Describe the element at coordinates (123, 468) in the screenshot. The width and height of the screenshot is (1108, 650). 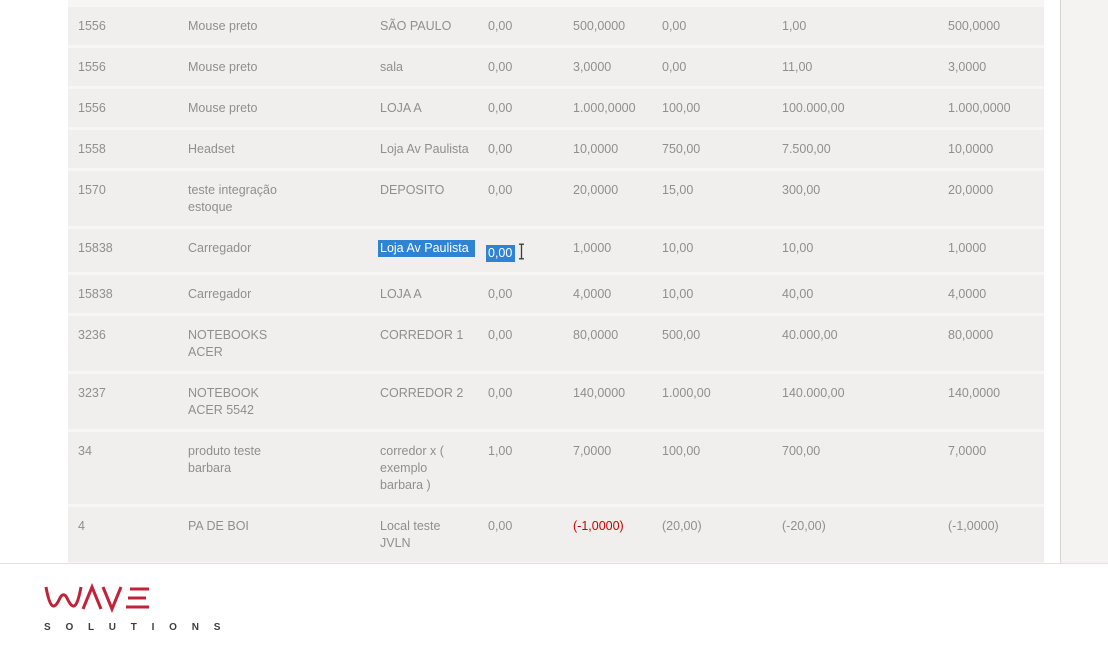
I see `cell-product-code: 34` at that location.